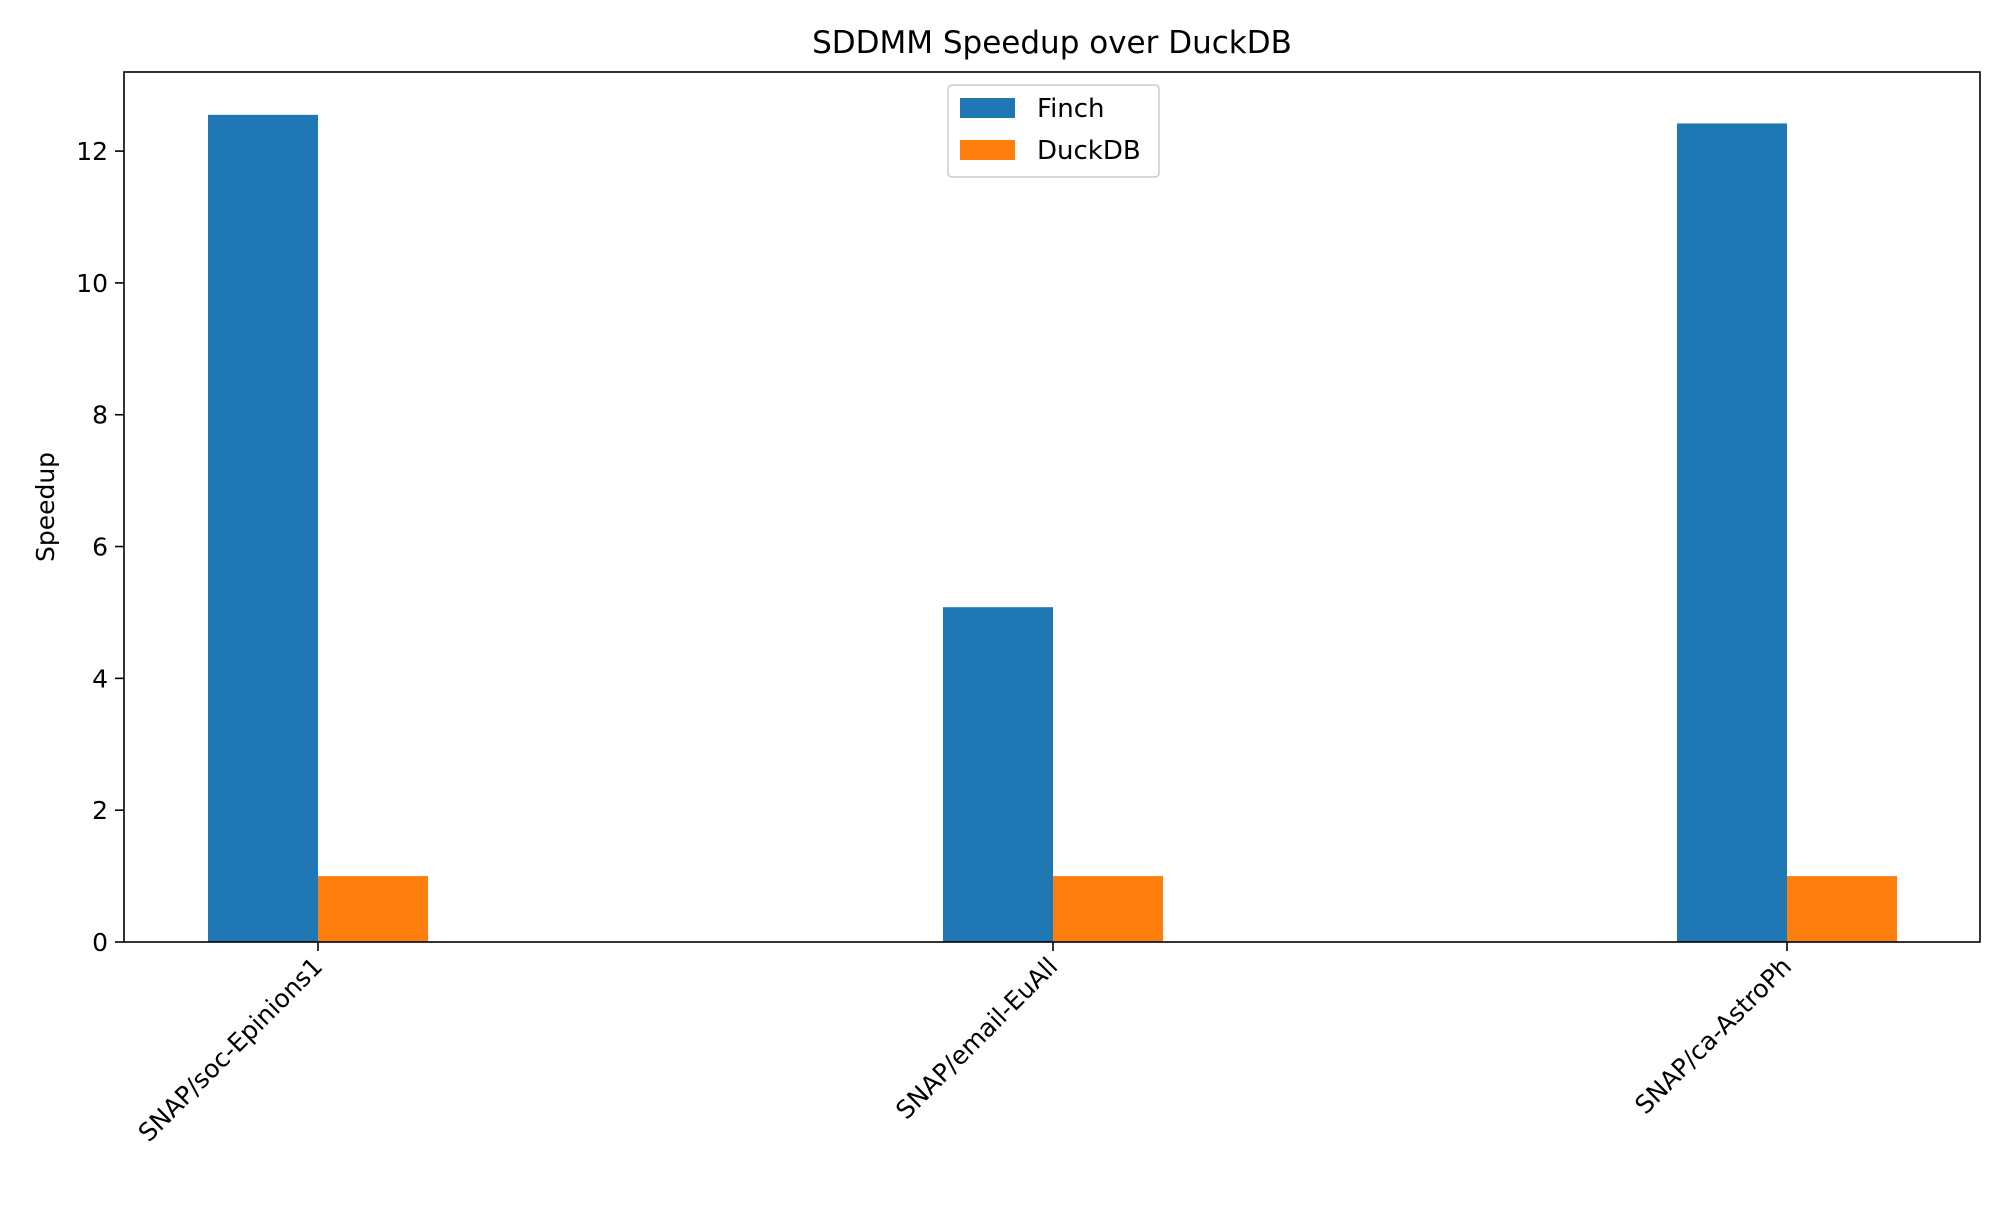 The width and height of the screenshot is (2000, 1205). I want to click on y-axis-label: Speedup, so click(45, 507).